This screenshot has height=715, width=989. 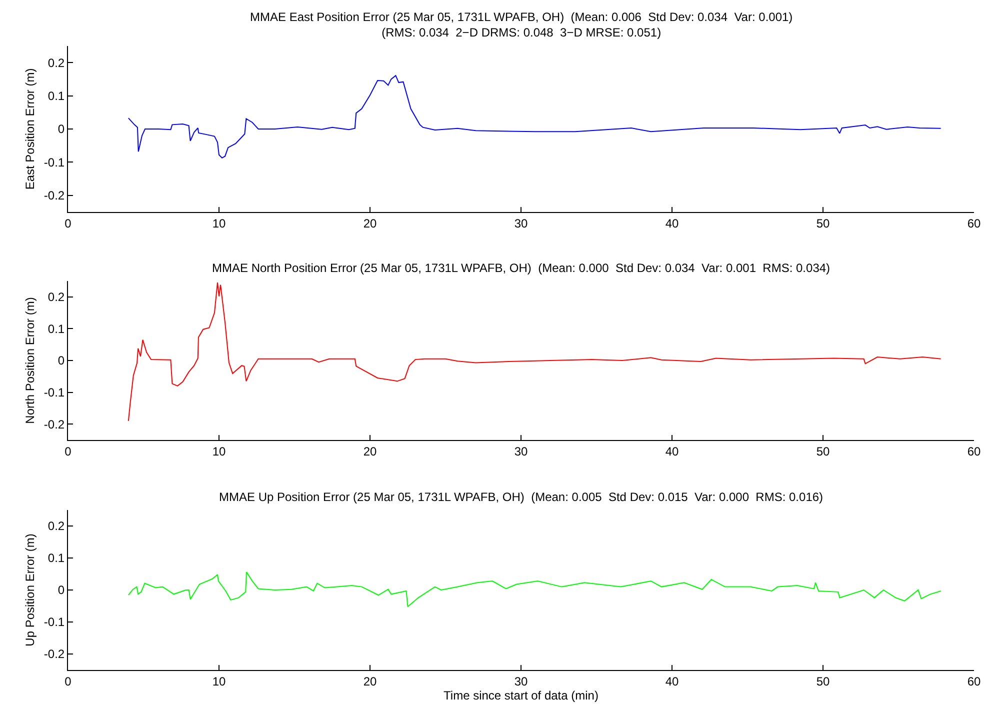 I want to click on y-axis-title: East Position Error (m), so click(x=30, y=129).